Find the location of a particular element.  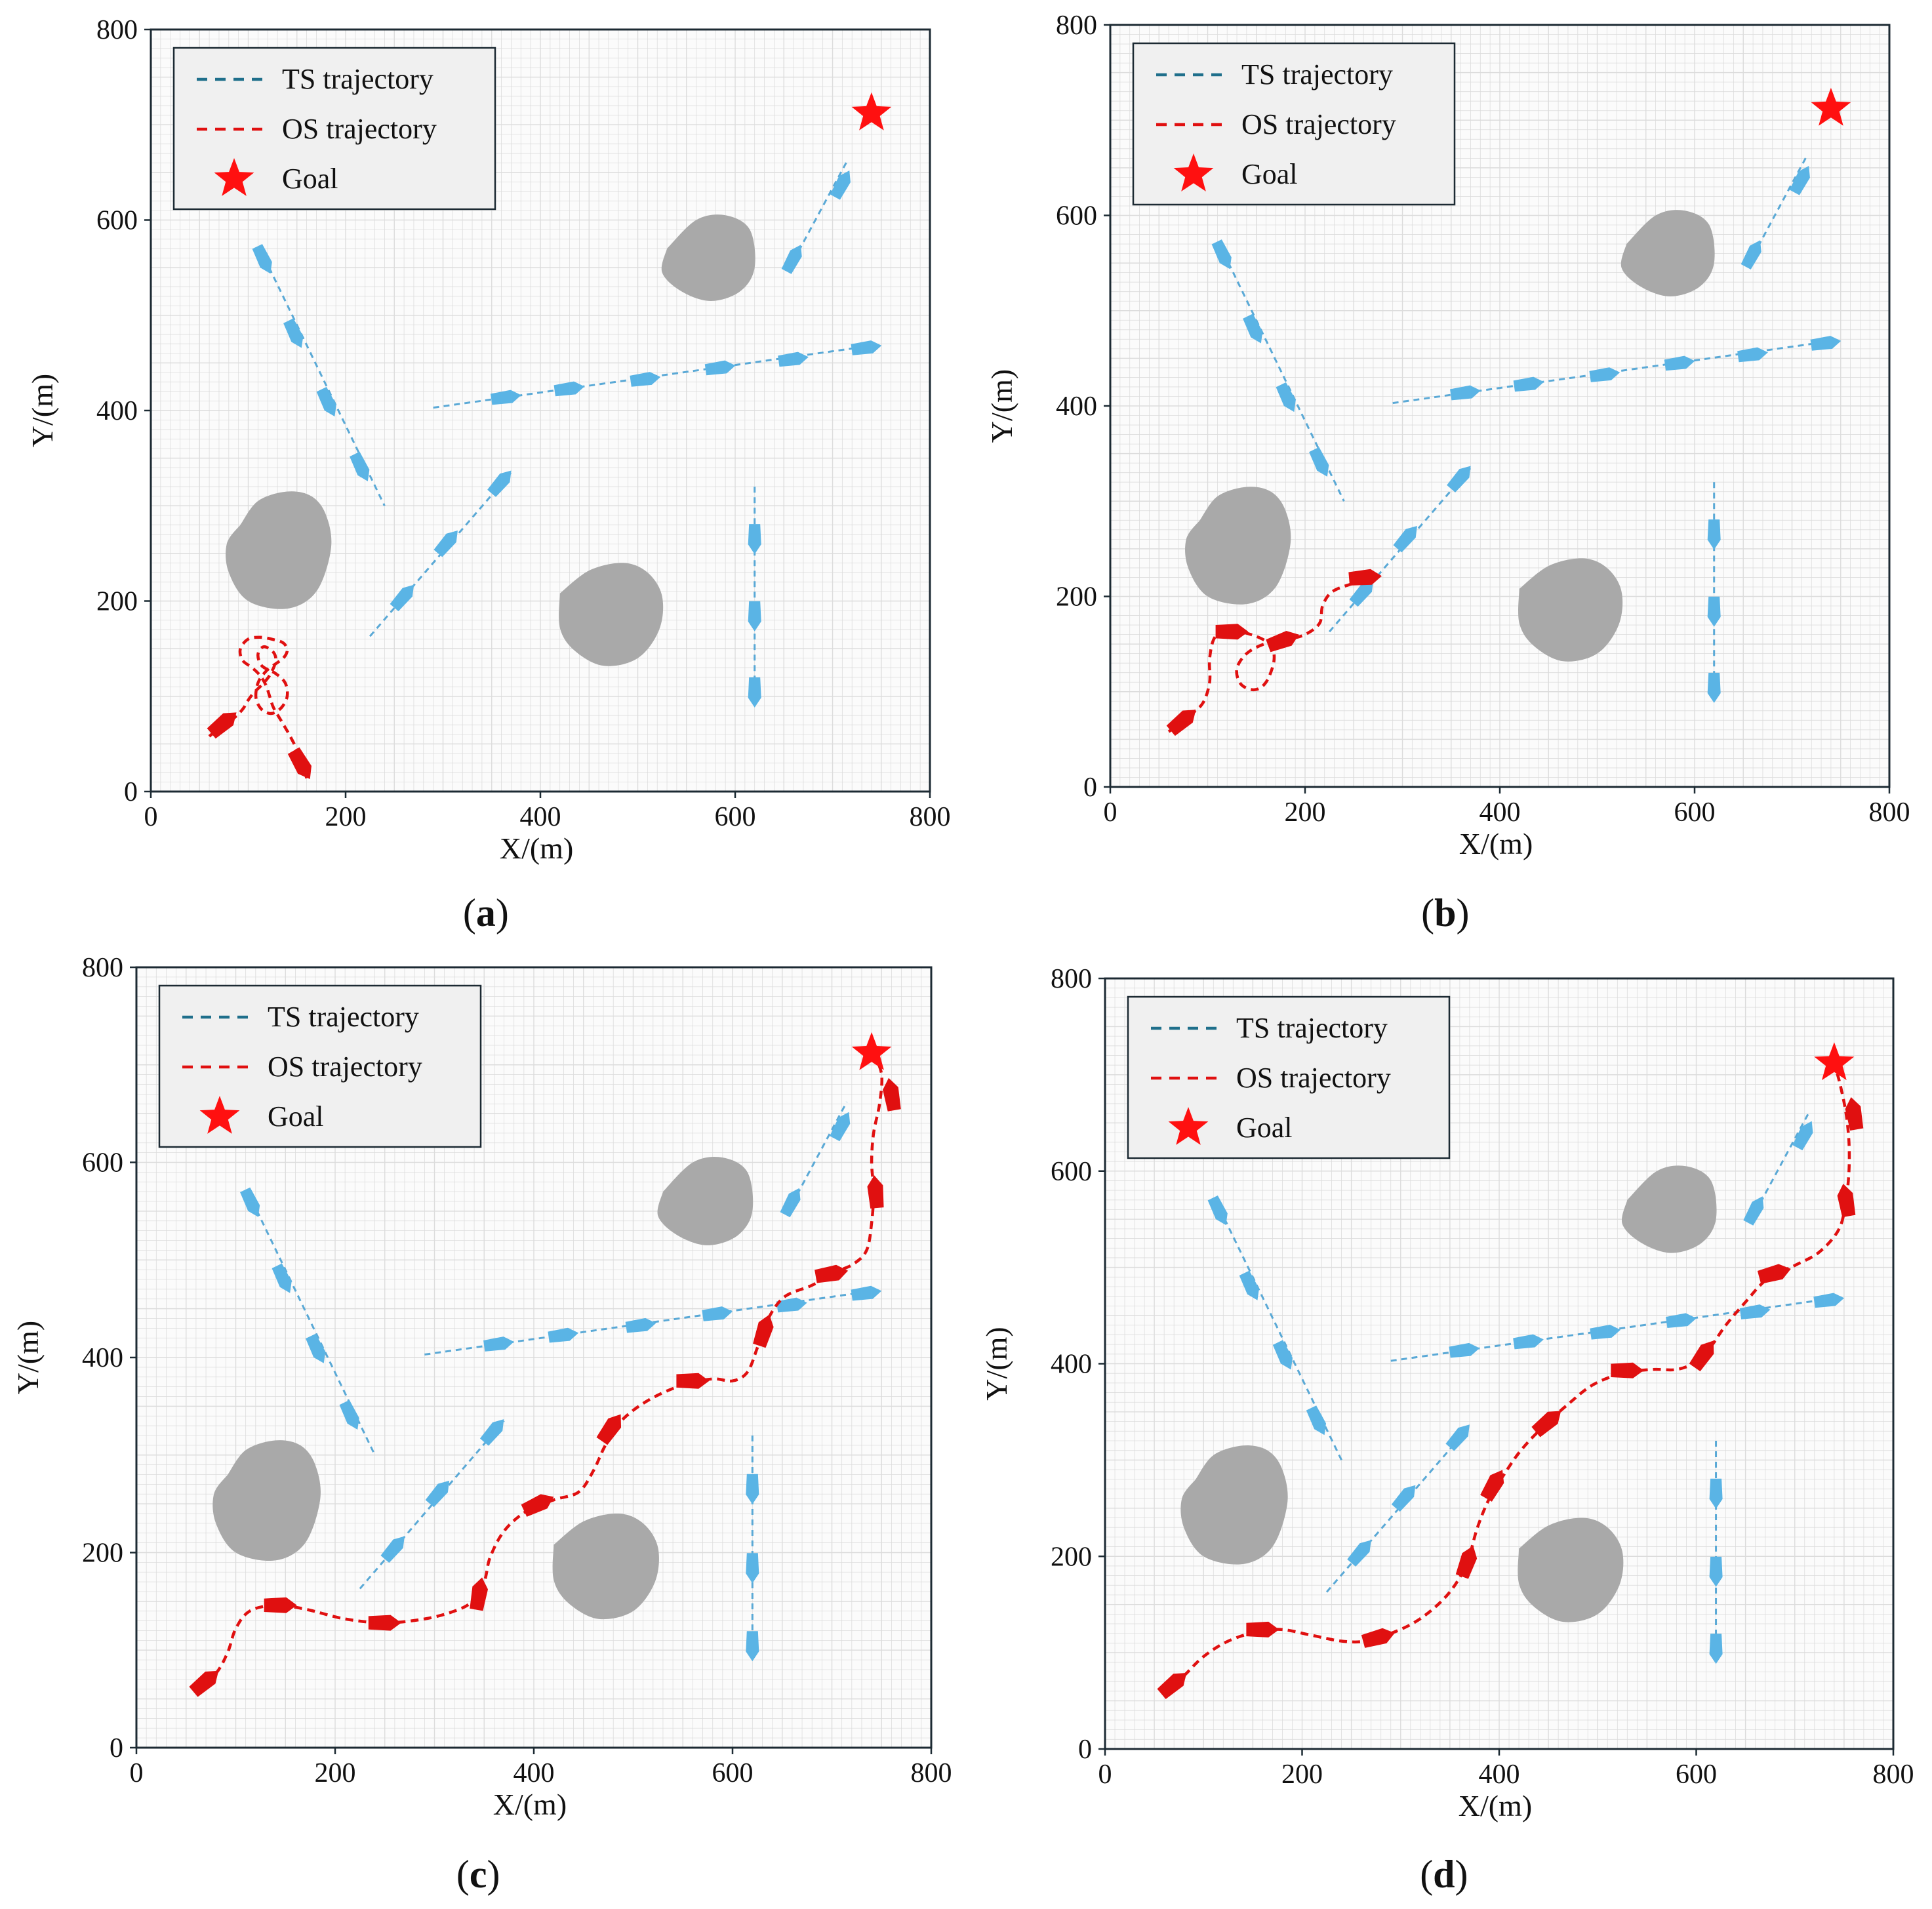

panel-label-letter: b is located at coordinates (1445, 912).